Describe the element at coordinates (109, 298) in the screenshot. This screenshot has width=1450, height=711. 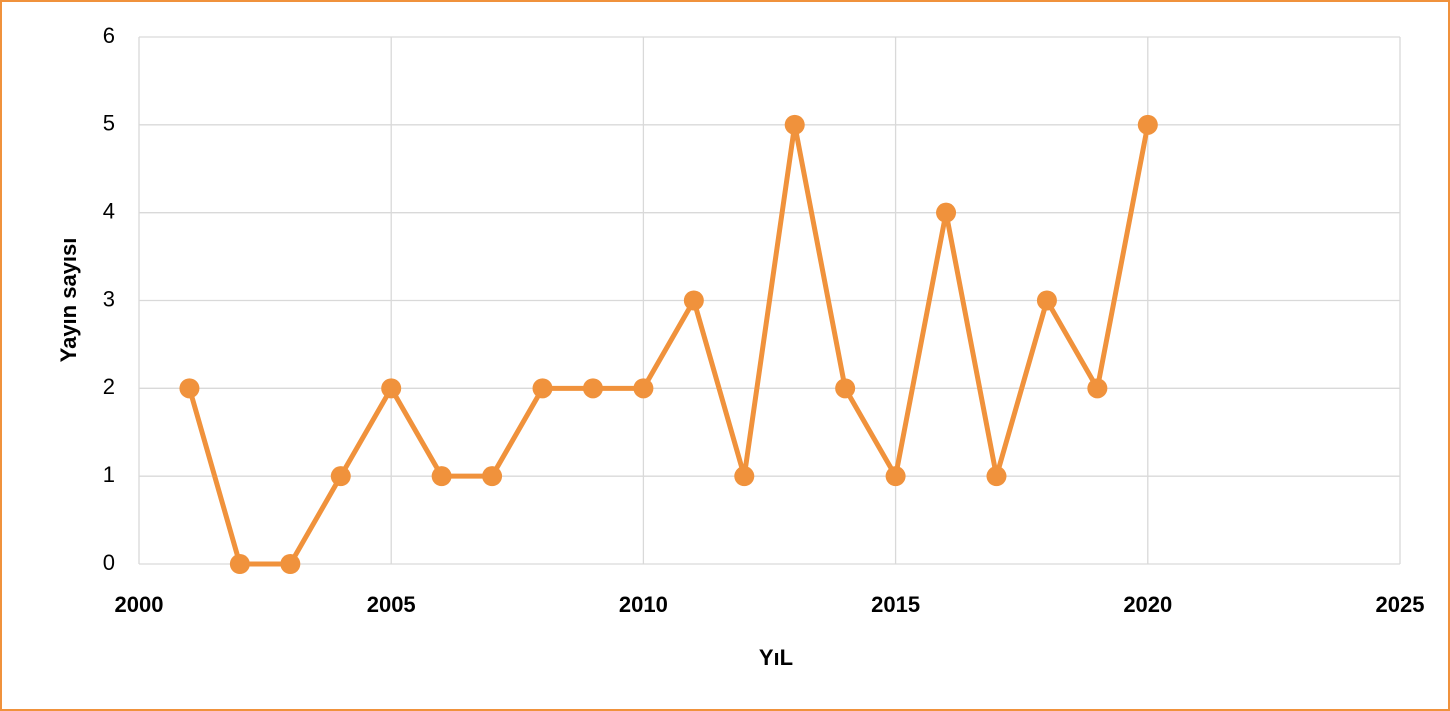
I see `y-tick-label: 3` at that location.